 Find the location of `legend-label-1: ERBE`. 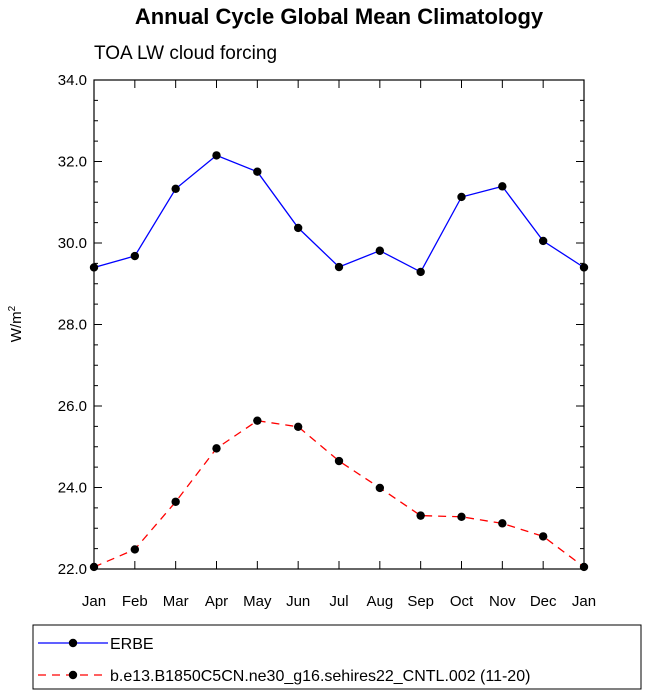

legend-label-1: ERBE is located at coordinates (132, 644).